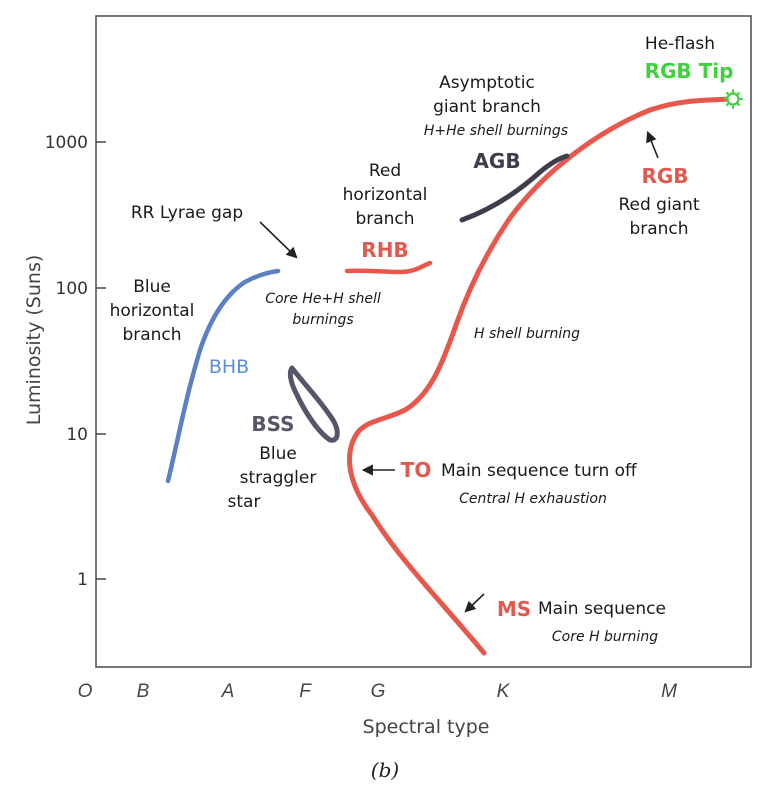  Describe the element at coordinates (229, 367) in the screenshot. I see `bhb-abbr: BHB` at that location.